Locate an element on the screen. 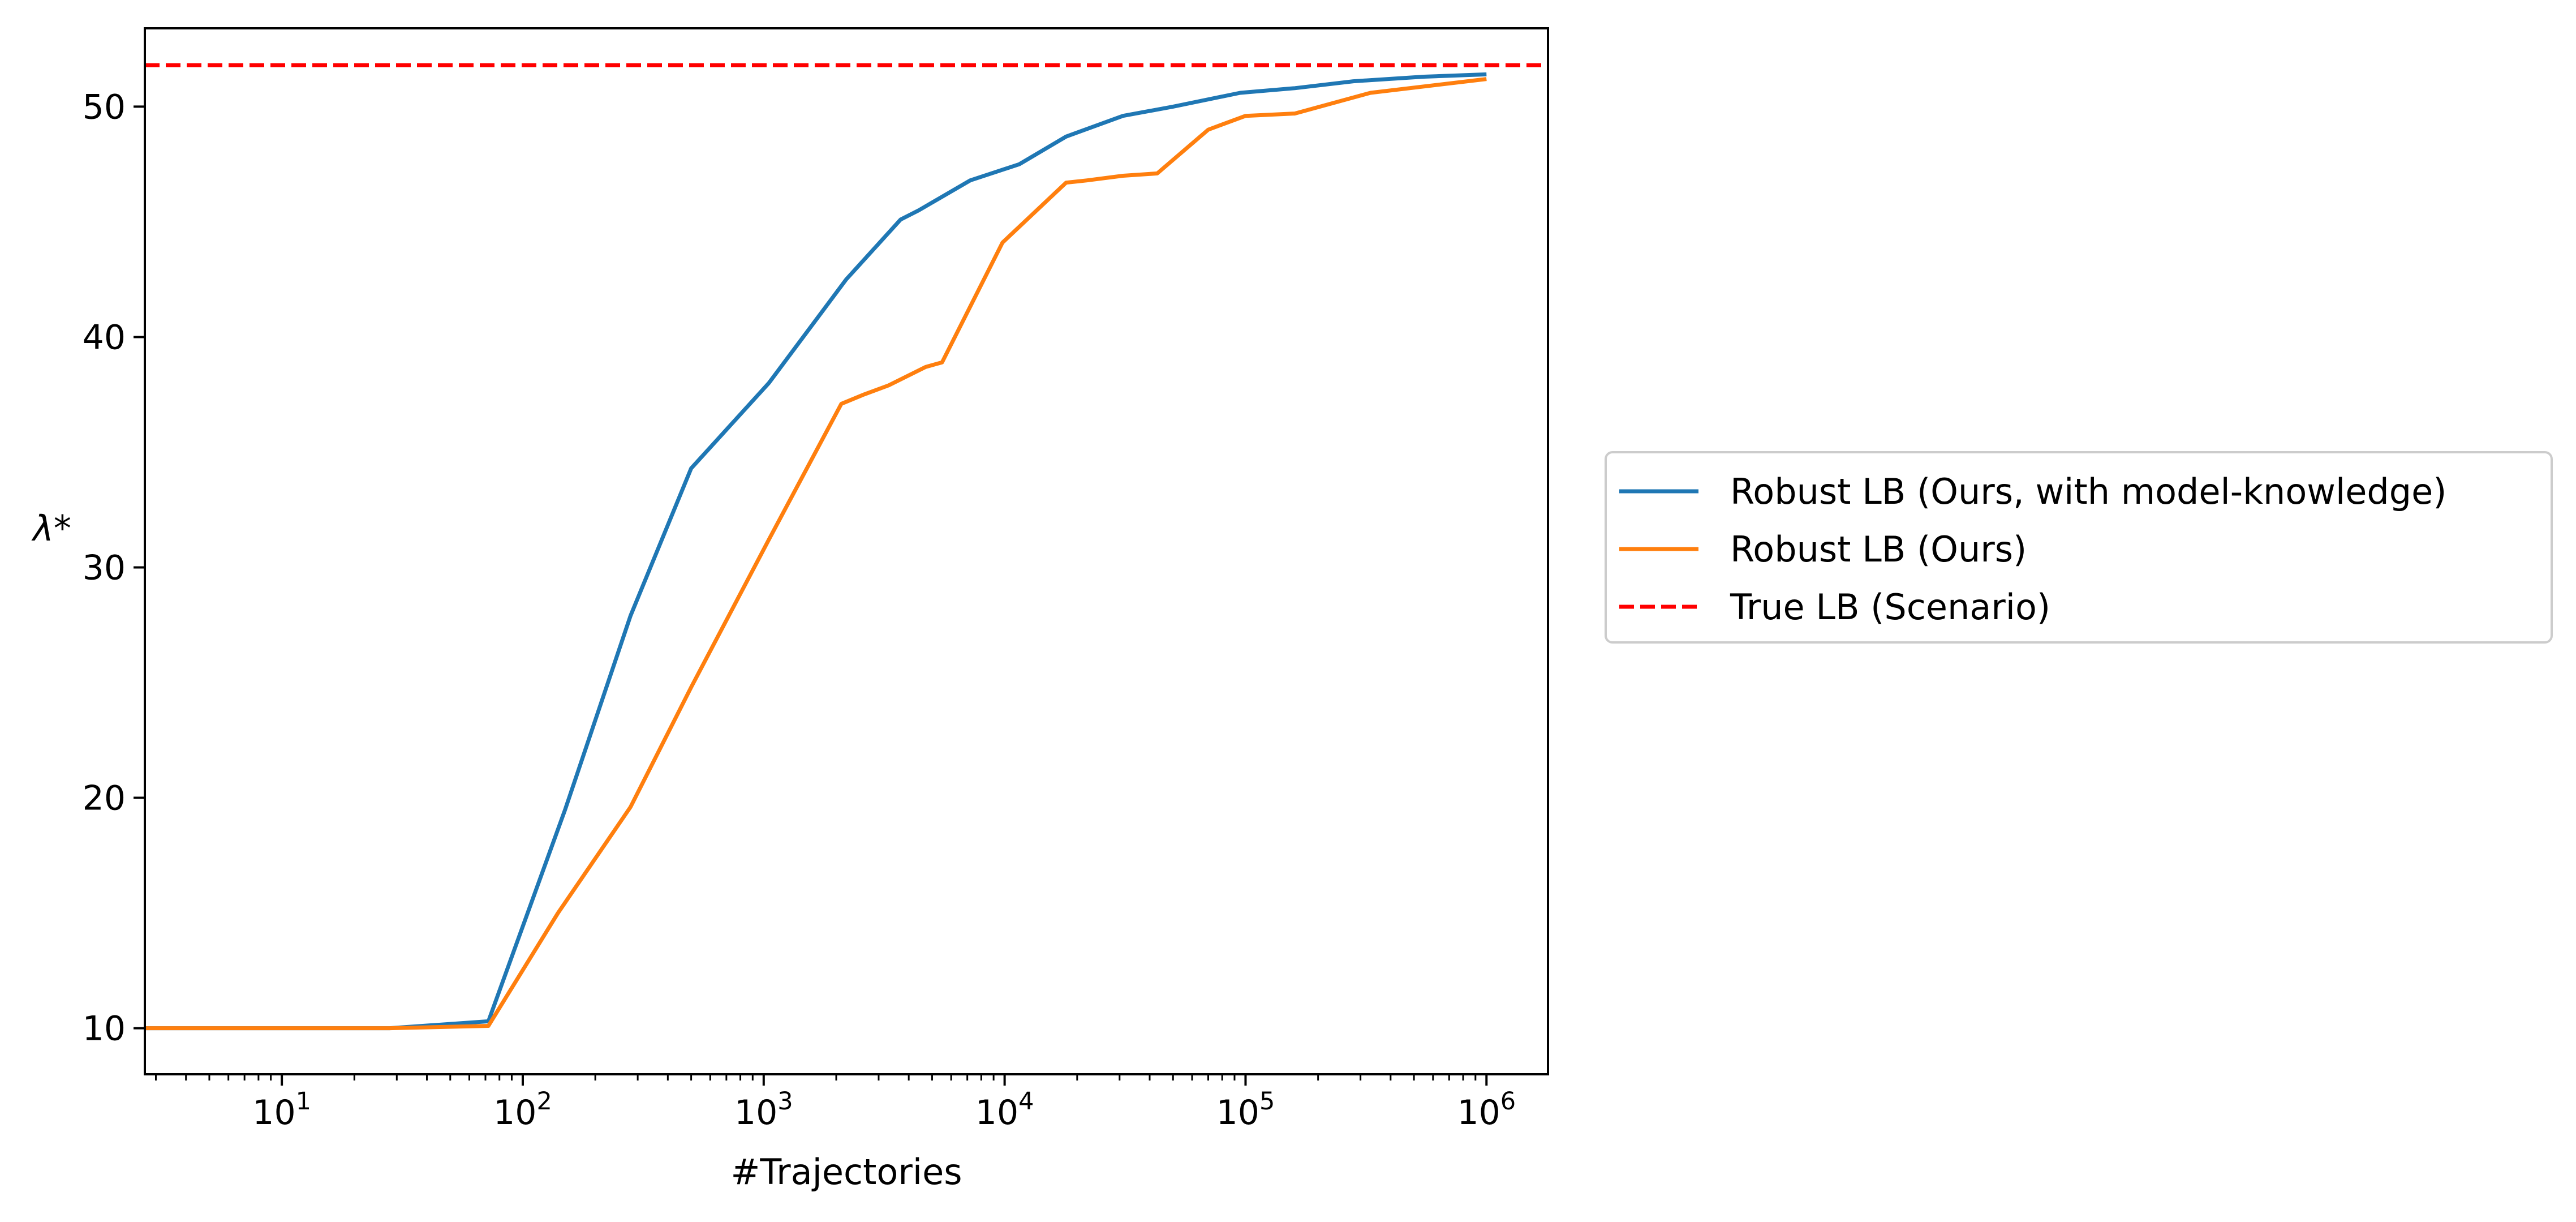 Image resolution: width=2576 pixels, height=1222 pixels. y-tick-label: 30 is located at coordinates (104, 568).